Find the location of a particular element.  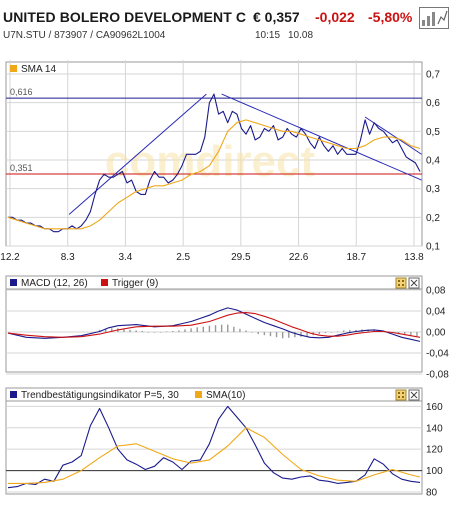

legend-label-sma10: SMA(10) is located at coordinates (225, 395).